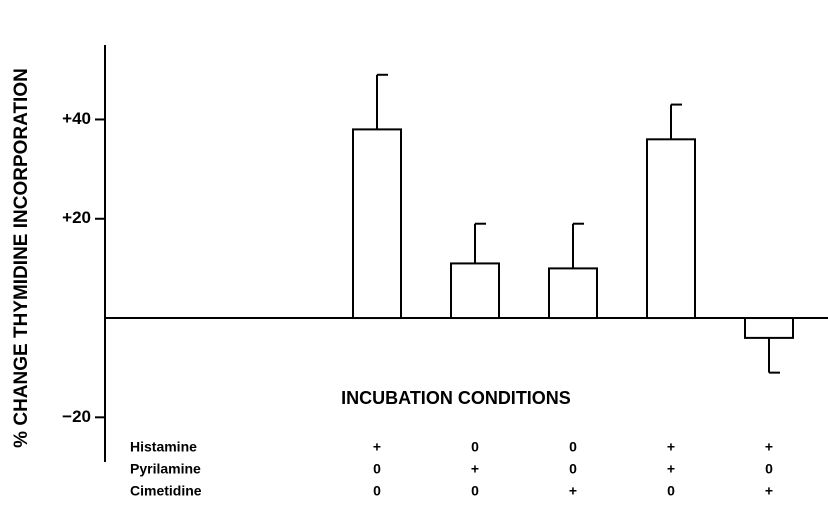  What do you see at coordinates (163, 447) in the screenshot?
I see `condition-name: Histamine` at bounding box center [163, 447].